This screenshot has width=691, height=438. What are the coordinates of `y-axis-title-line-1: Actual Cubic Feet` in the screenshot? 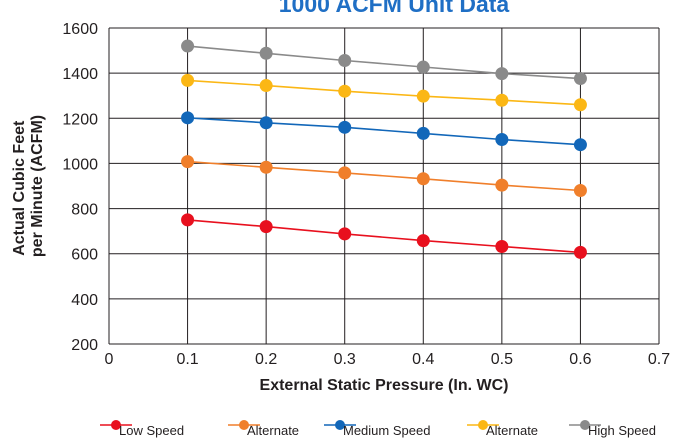 It's located at (19, 188).